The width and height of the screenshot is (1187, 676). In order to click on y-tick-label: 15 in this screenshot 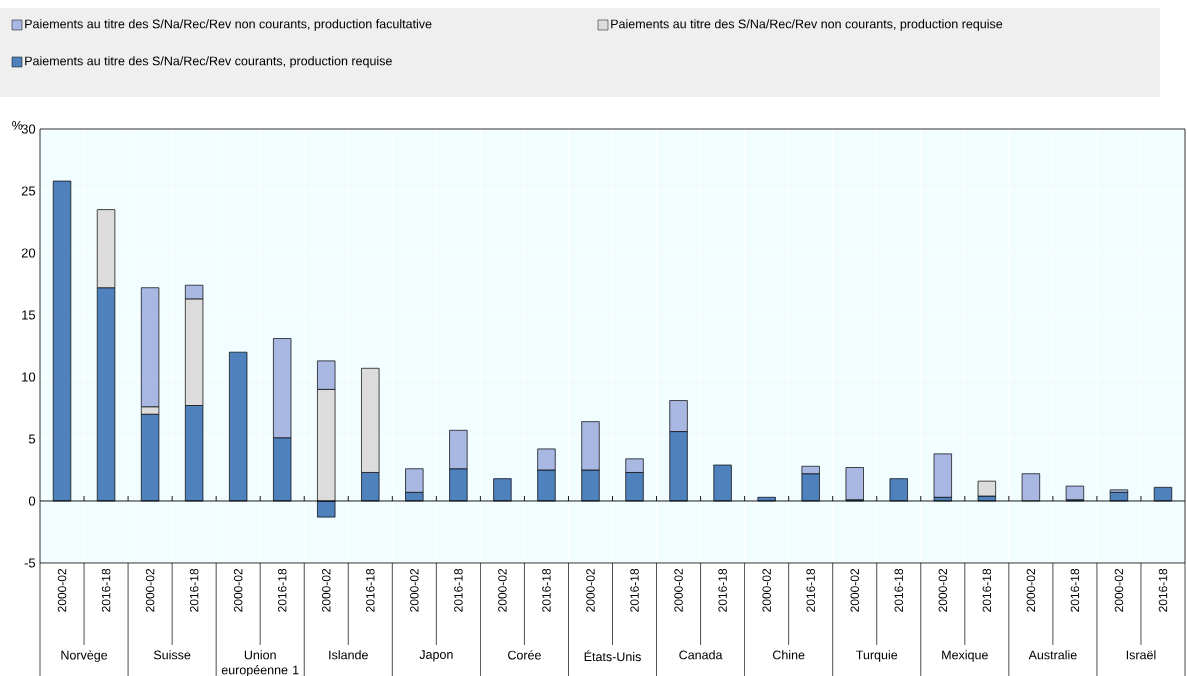, I will do `click(29, 315)`.